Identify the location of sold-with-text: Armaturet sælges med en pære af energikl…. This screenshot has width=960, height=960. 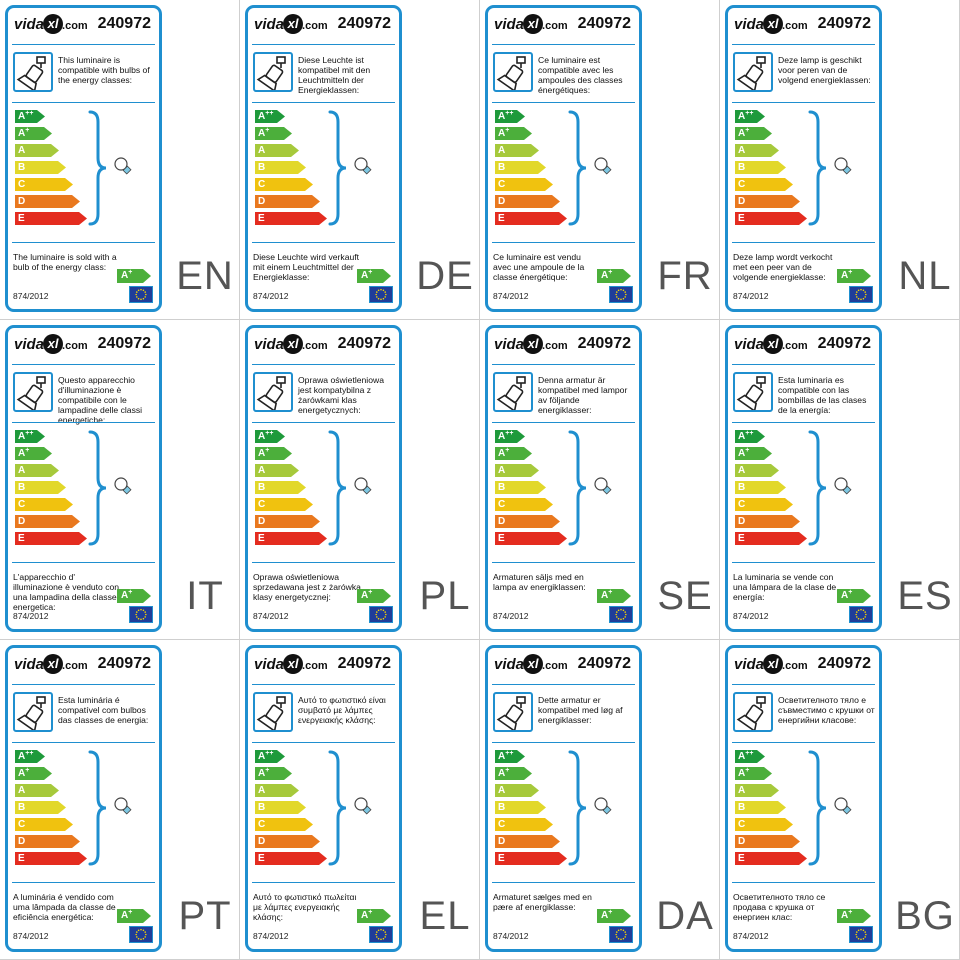
(542, 902).